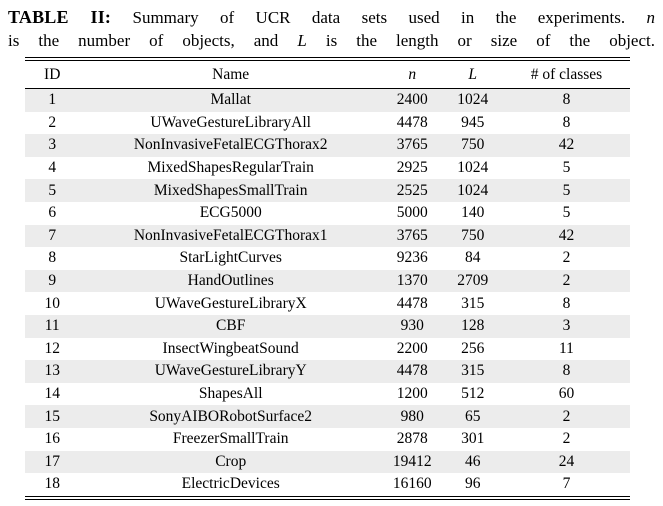  I want to click on table-row: 16 FreezerSmallTrain 2878 301 2, so click(327, 439).